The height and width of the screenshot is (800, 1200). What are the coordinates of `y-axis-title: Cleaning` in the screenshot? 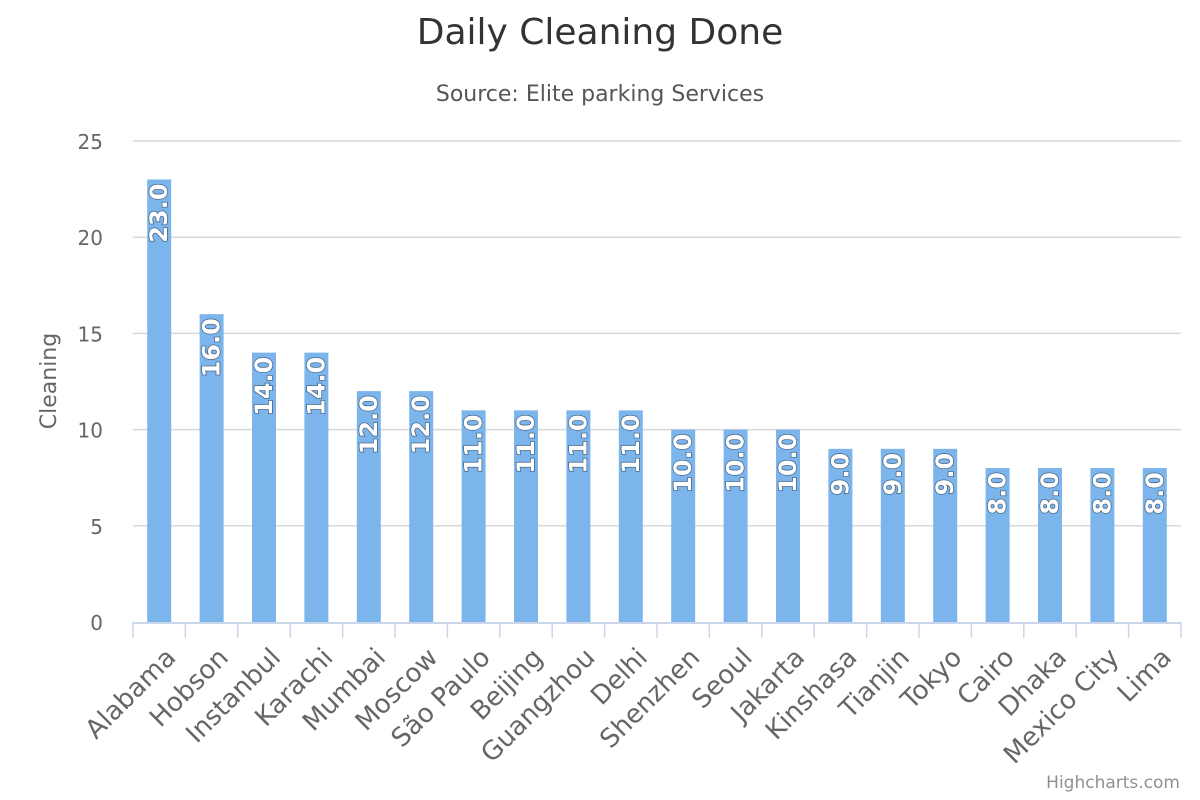 It's located at (49, 381).